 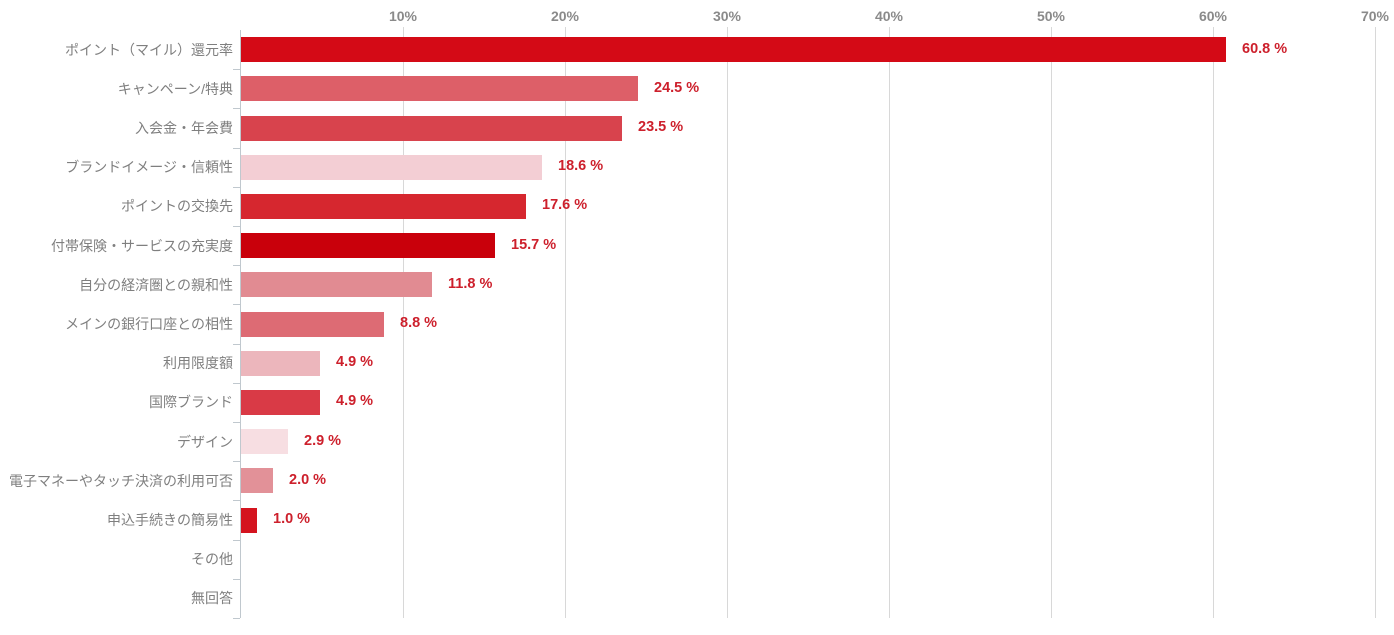 I want to click on category-label: 無回答, so click(x=212, y=598).